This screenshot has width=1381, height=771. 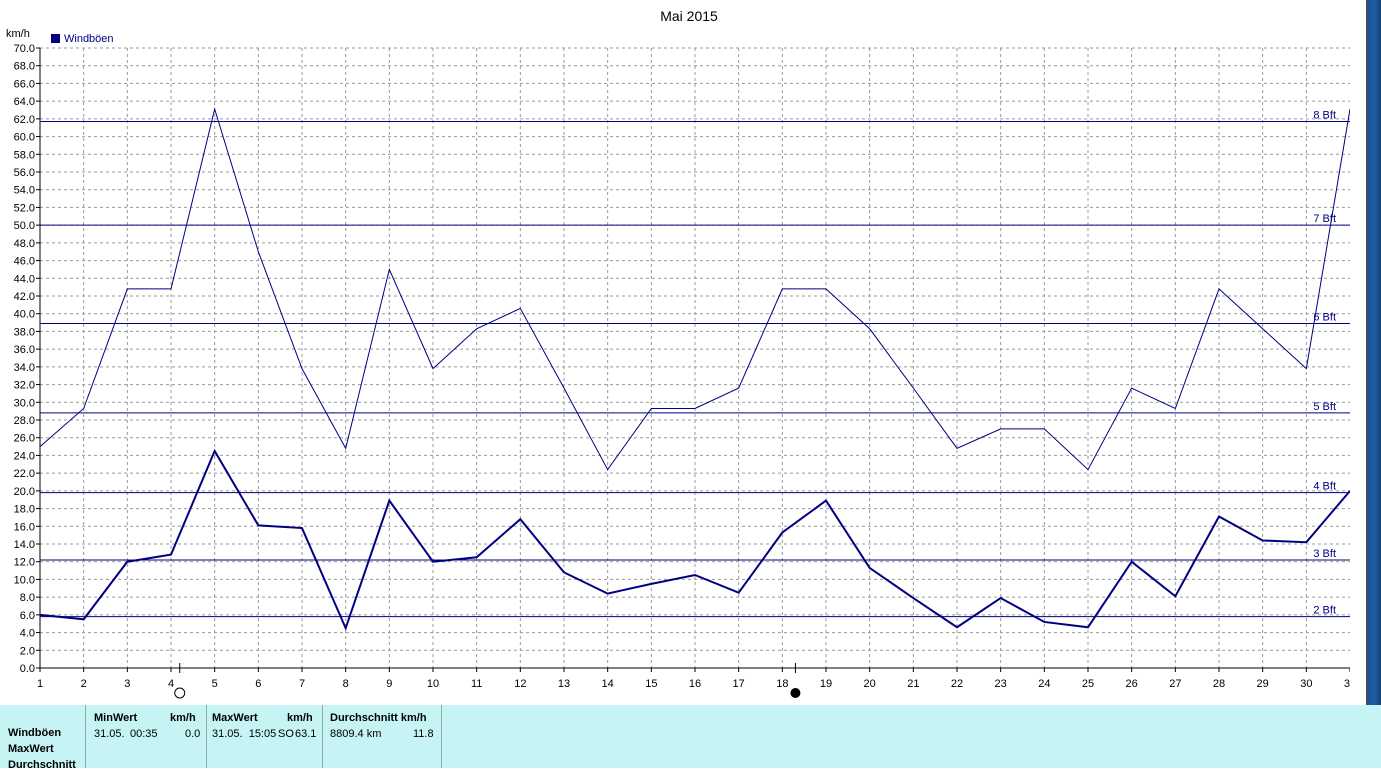 What do you see at coordinates (171, 684) in the screenshot?
I see `x-tick-label: 4` at bounding box center [171, 684].